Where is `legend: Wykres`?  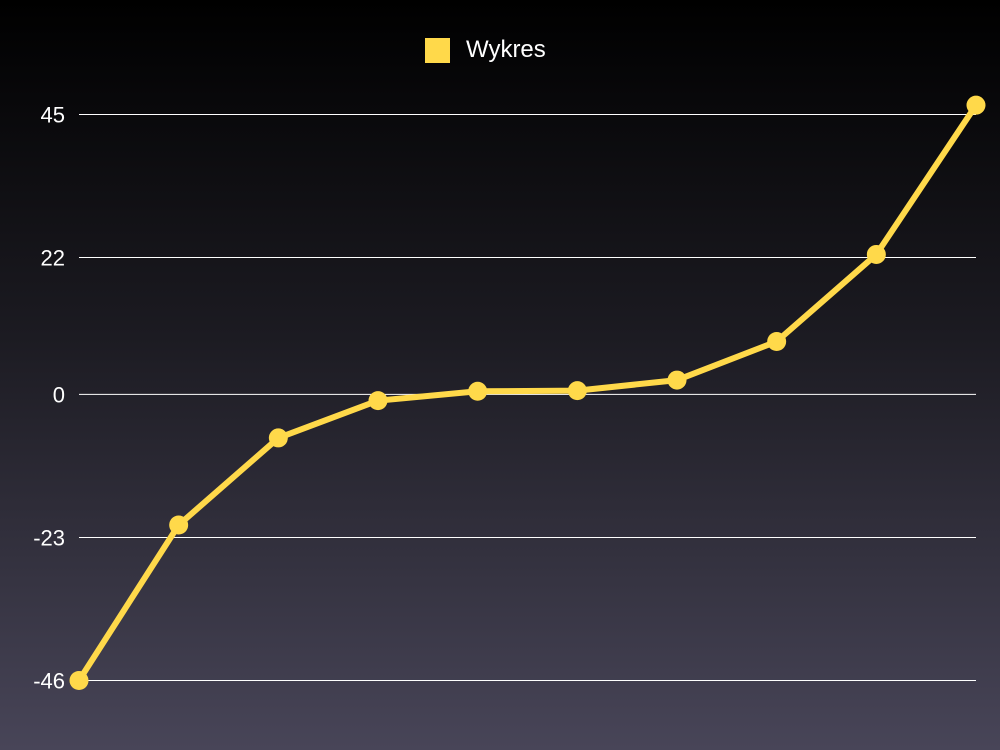 legend: Wykres is located at coordinates (485, 49).